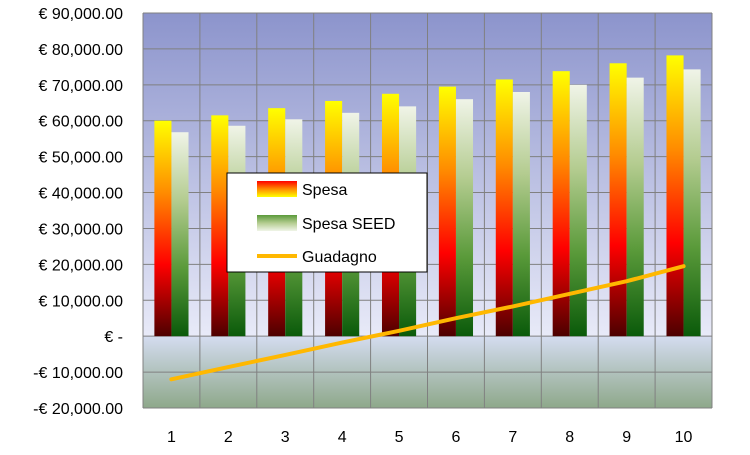 The width and height of the screenshot is (750, 455). Describe the element at coordinates (80, 86) in the screenshot. I see `y-tick-label: € 70,000.00` at that location.